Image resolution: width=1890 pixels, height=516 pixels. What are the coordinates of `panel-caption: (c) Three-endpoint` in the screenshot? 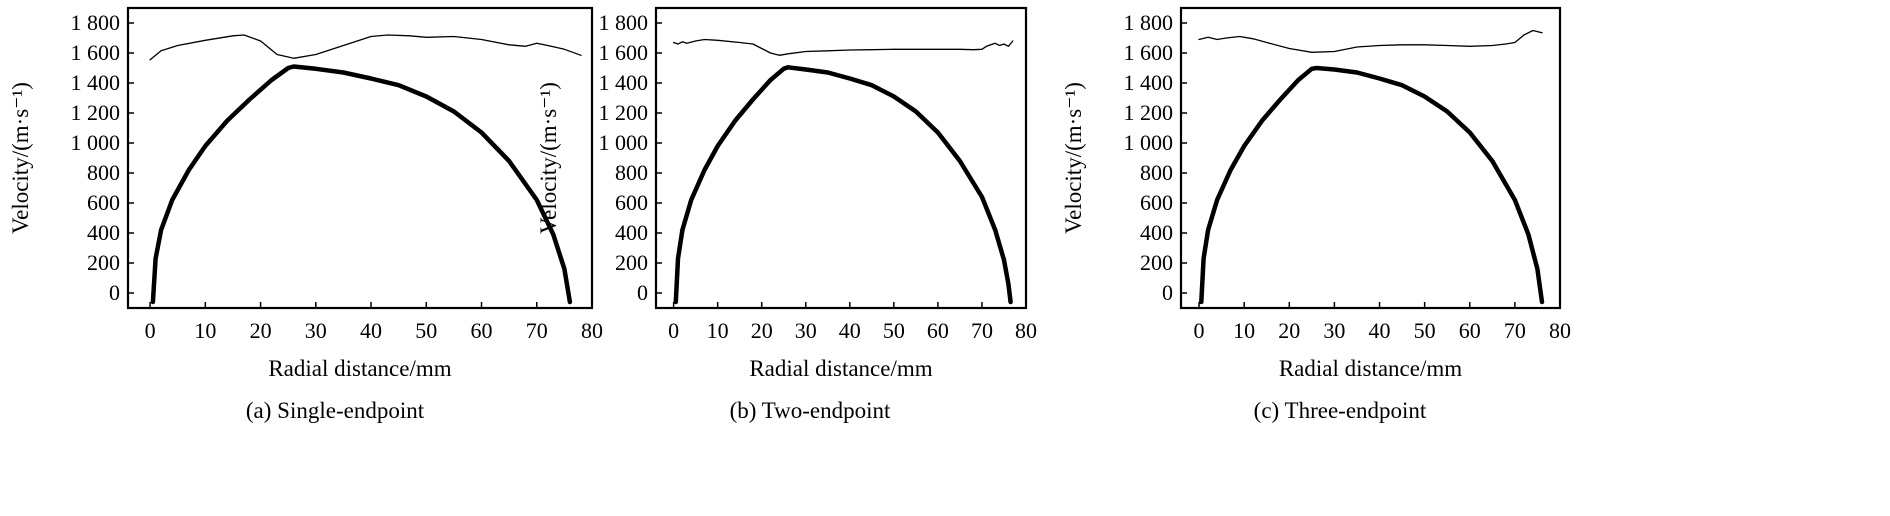 It's located at (1340, 410).